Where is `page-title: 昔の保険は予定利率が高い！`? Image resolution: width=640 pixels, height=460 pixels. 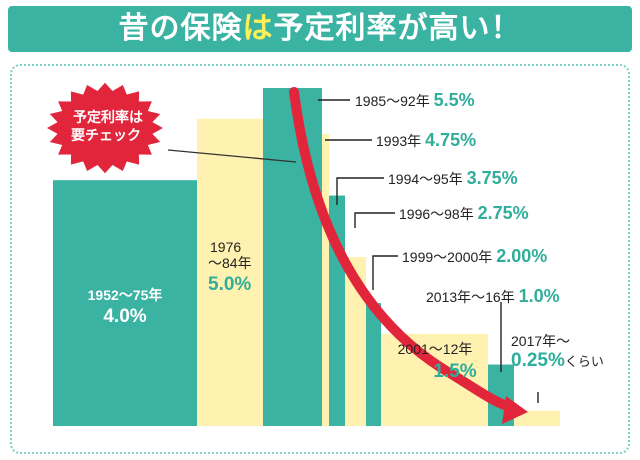 page-title: 昔の保険は予定利率が高い！ is located at coordinates (320, 29).